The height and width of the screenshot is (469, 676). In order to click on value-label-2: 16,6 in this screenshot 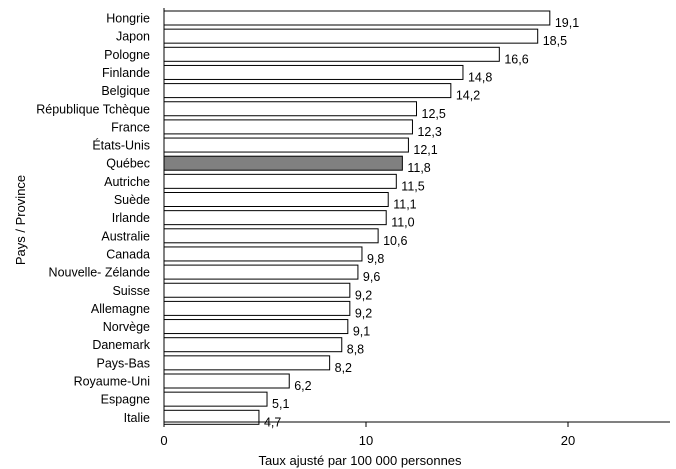, I will do `click(516, 59)`.